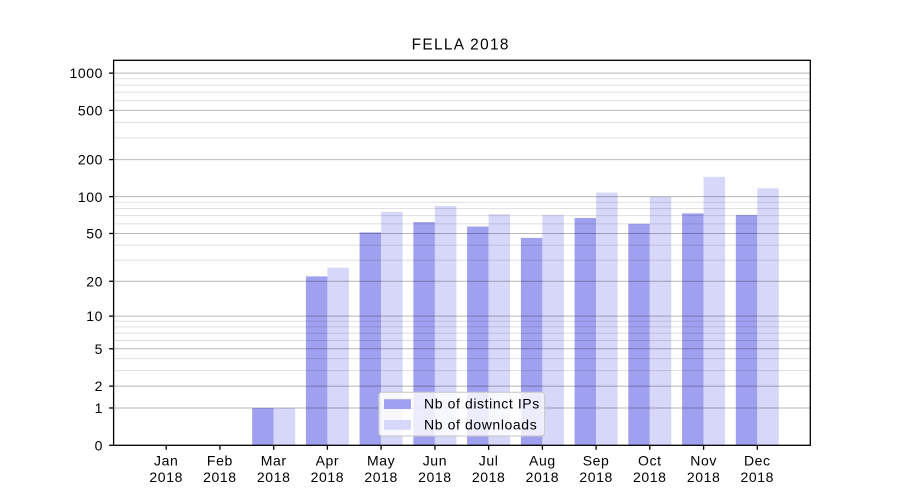 Image resolution: width=900 pixels, height=500 pixels. Describe the element at coordinates (86, 73) in the screenshot. I see `svg-text: 1000` at that location.